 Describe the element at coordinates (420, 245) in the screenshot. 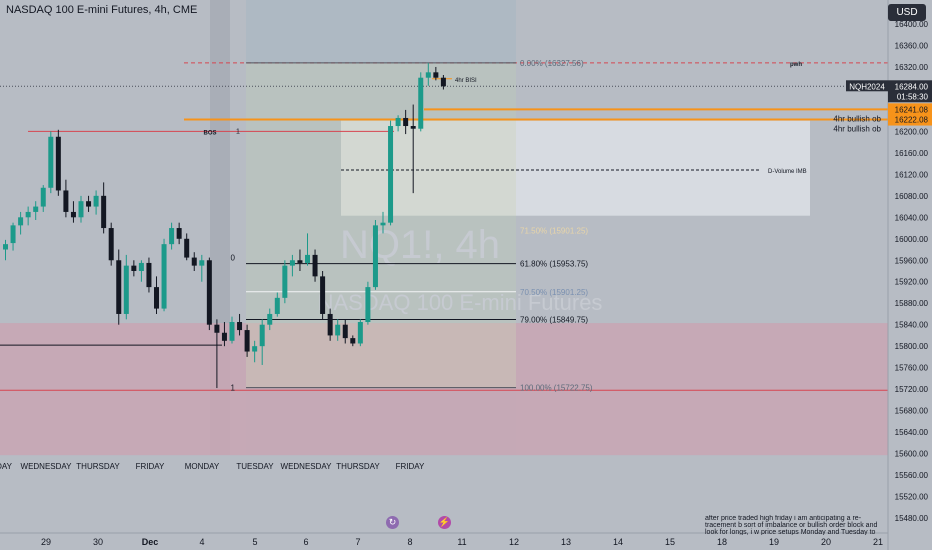

I see `watermark-symbol: NQ1!, 4h` at that location.